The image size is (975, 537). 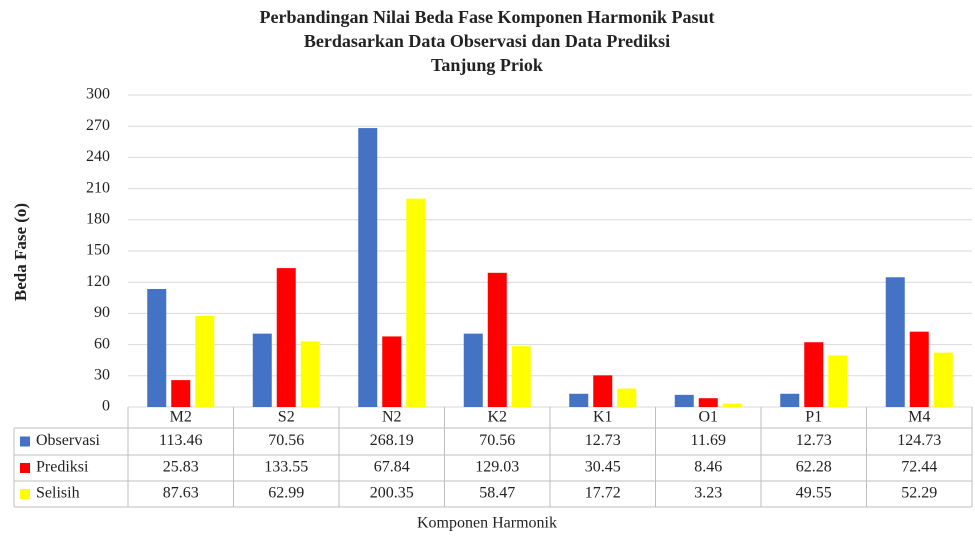 I want to click on y-tick-label: 180, so click(x=98, y=218).